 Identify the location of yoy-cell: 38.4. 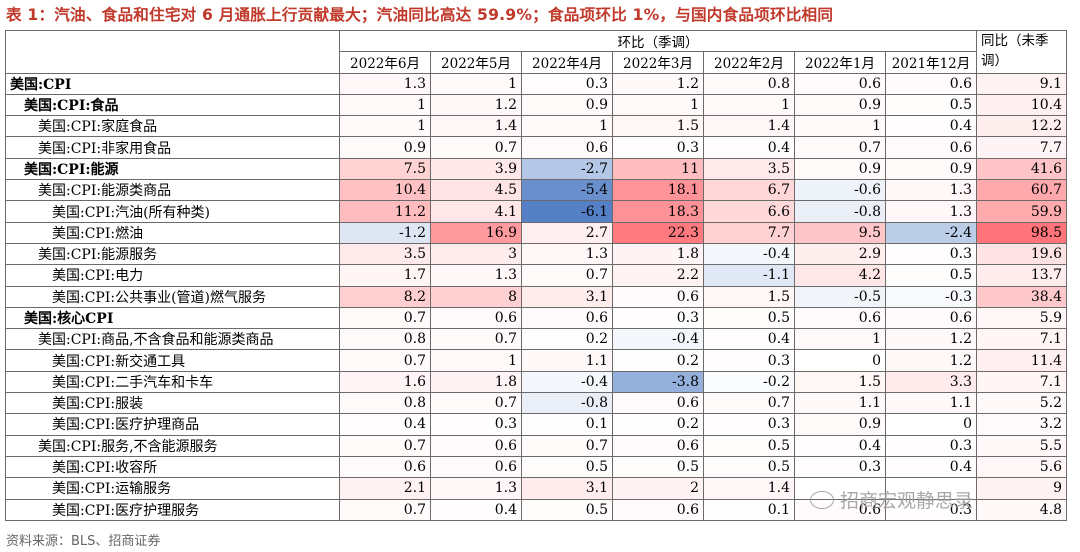
(1021, 296).